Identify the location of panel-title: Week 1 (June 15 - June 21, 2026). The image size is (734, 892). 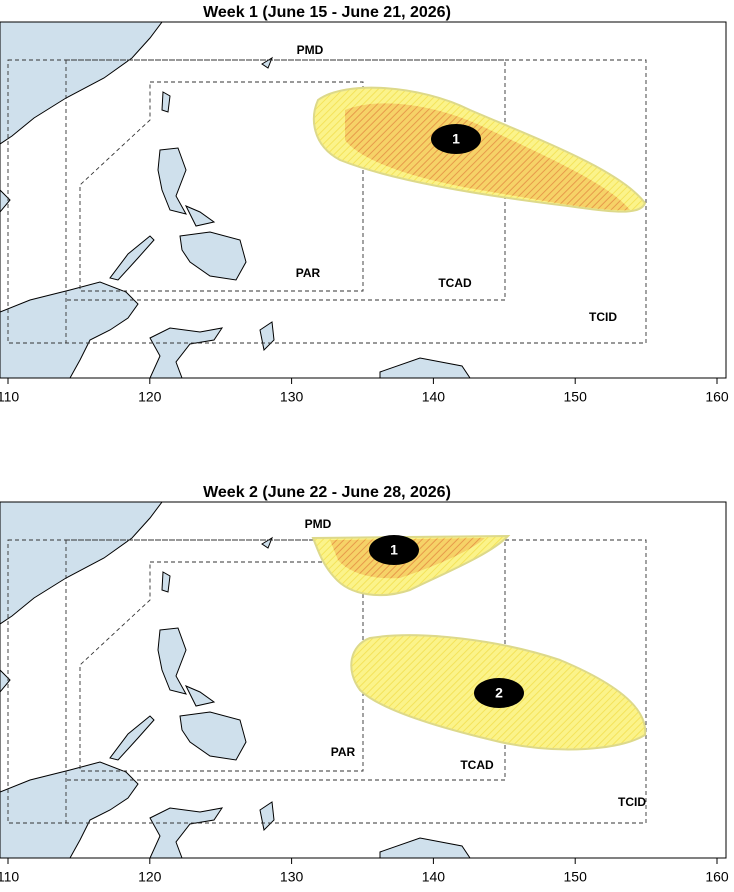
(327, 12).